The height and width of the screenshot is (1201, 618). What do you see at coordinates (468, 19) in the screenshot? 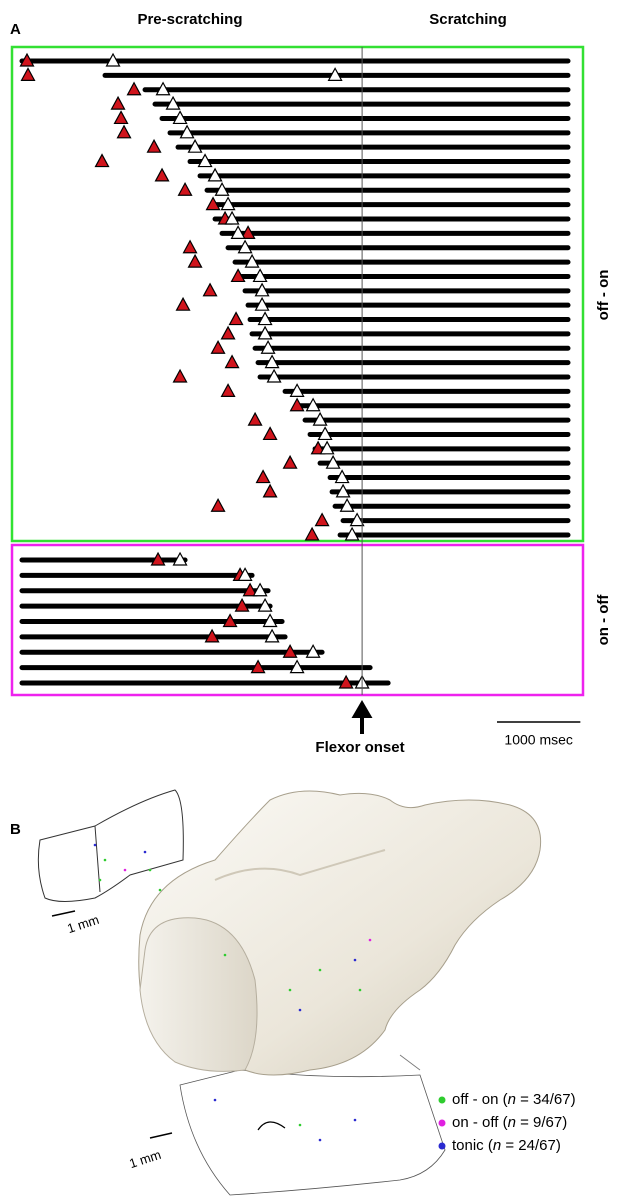
I see `header: Scratching` at bounding box center [468, 19].